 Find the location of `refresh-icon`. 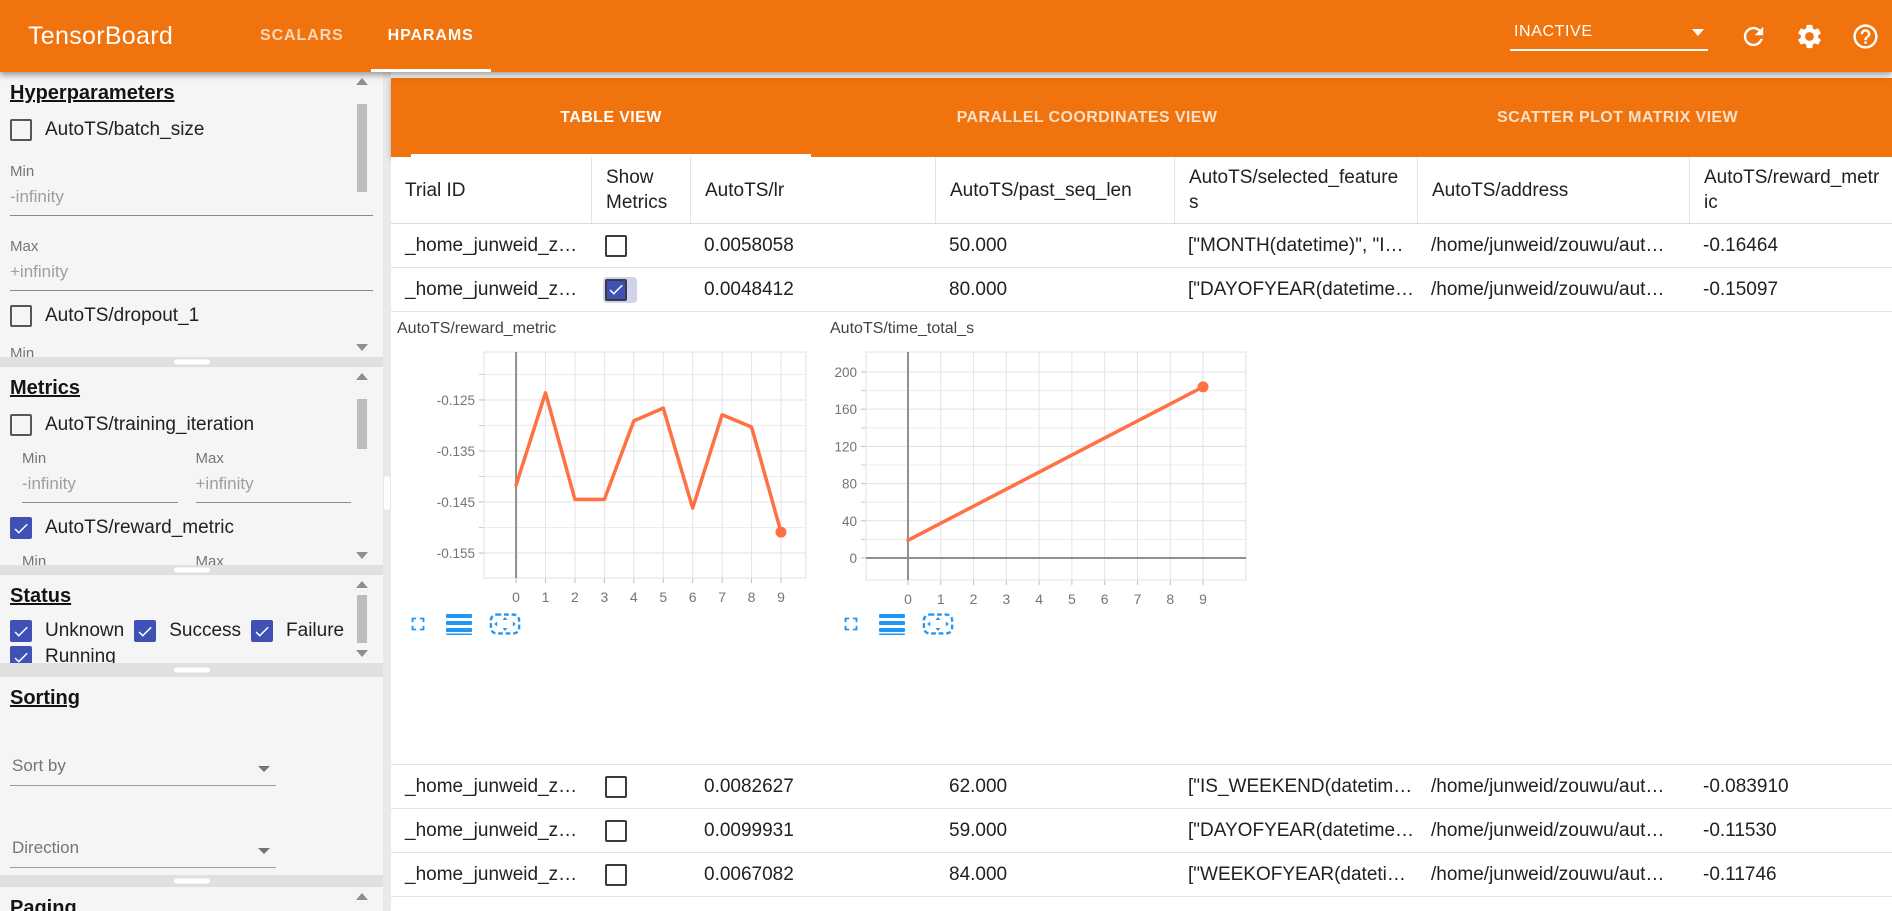

refresh-icon is located at coordinates (1753, 36).